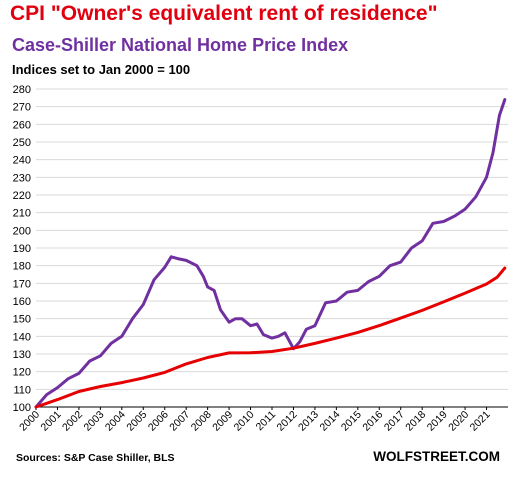 The height and width of the screenshot is (477, 514). I want to click on y-tick-label: 100, so click(22, 408).